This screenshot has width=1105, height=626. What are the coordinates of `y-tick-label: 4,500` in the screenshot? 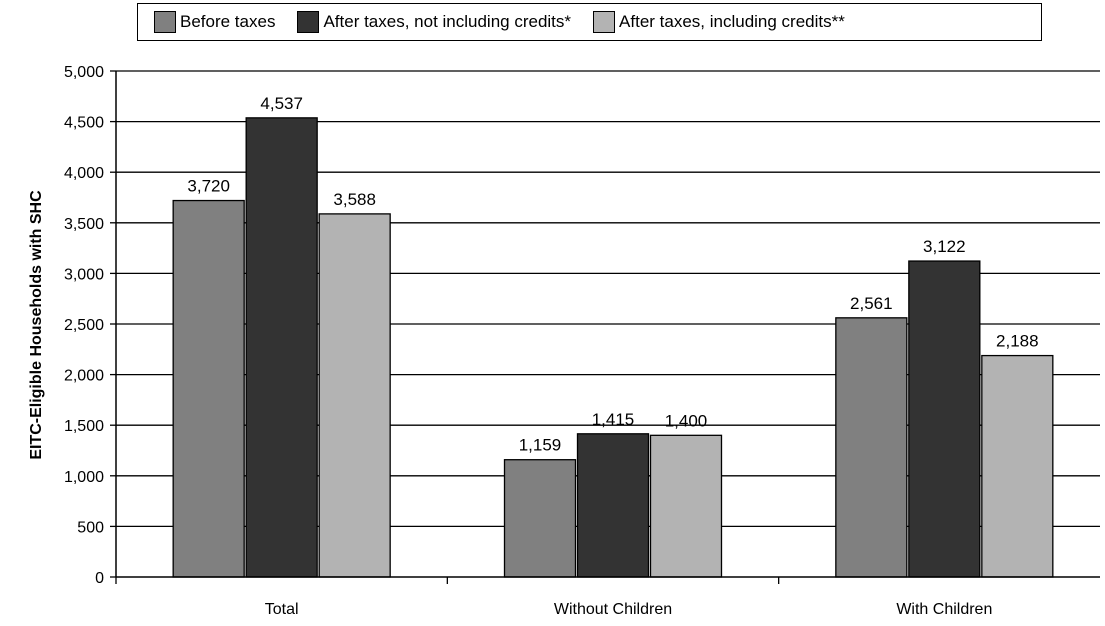 It's located at (84, 123).